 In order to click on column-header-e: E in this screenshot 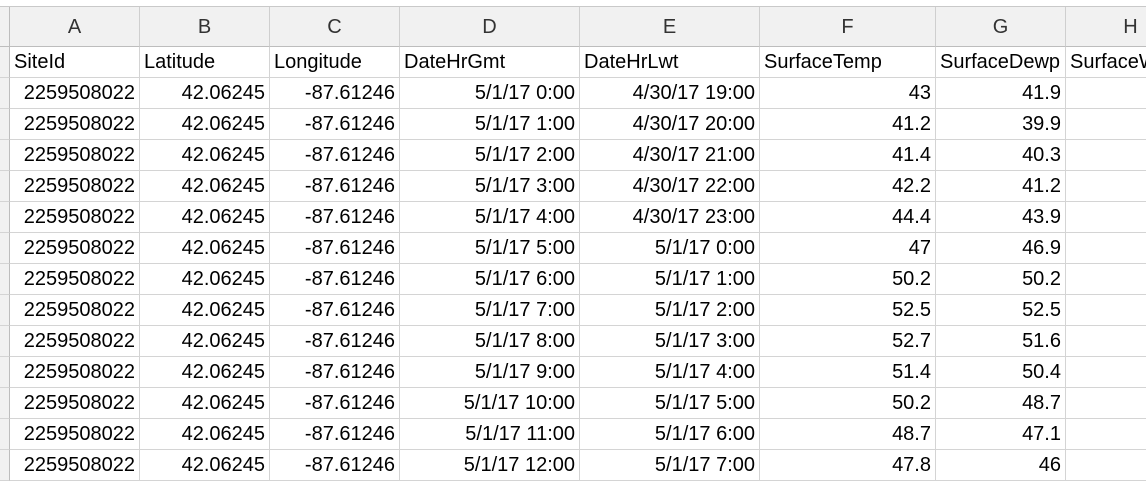, I will do `click(670, 27)`.